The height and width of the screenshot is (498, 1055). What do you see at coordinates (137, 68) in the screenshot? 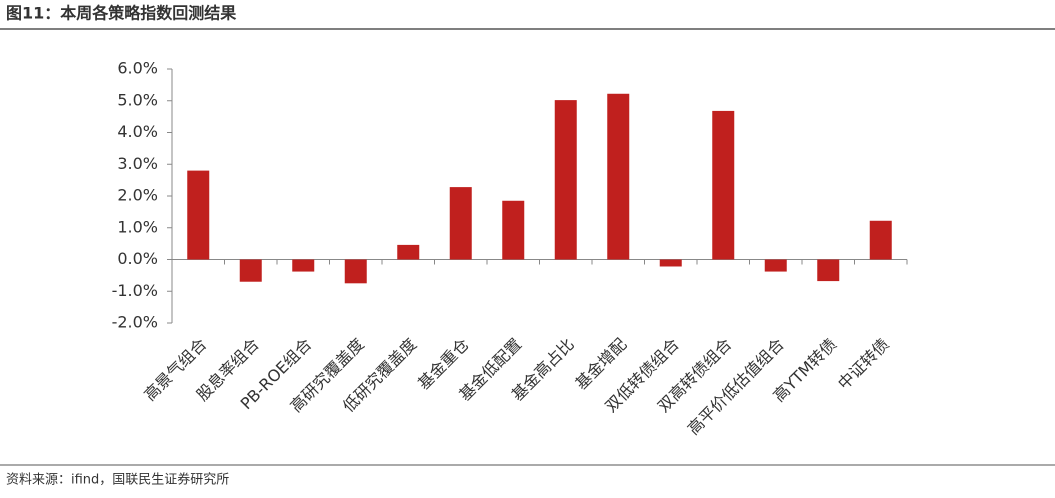
I see `y-tick-label: 6.0%` at bounding box center [137, 68].